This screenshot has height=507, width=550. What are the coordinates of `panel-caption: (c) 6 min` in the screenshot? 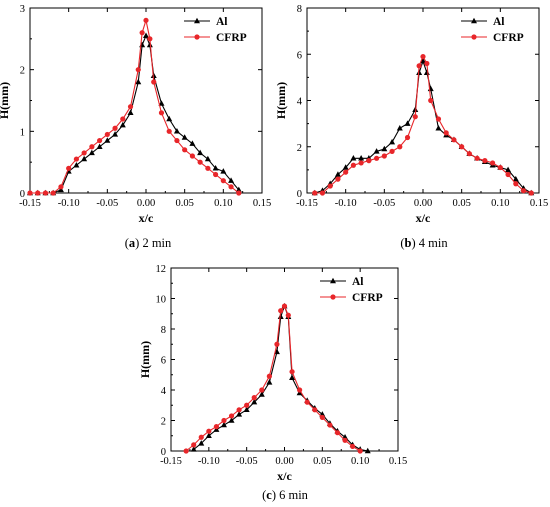 It's located at (285, 495).